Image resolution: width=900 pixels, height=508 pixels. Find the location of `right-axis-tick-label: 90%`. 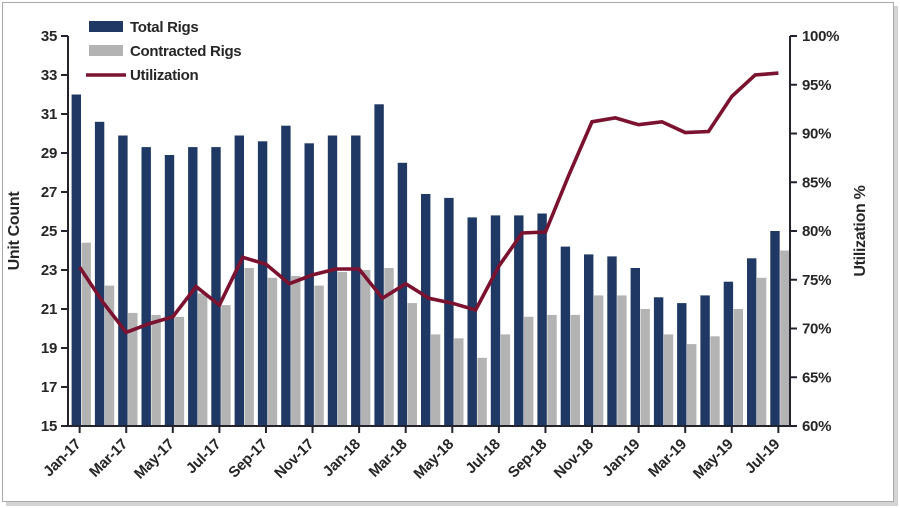

right-axis-tick-label: 90% is located at coordinates (816, 134).